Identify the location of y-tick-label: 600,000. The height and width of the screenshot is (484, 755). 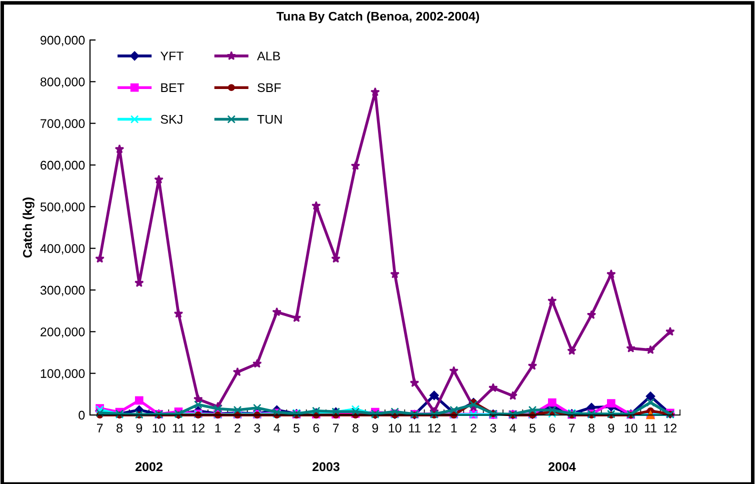
(62, 166).